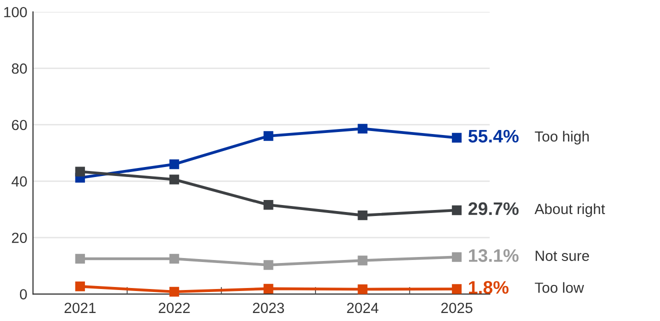  What do you see at coordinates (23, 294) in the screenshot?
I see `y-tick-label: 0` at bounding box center [23, 294].